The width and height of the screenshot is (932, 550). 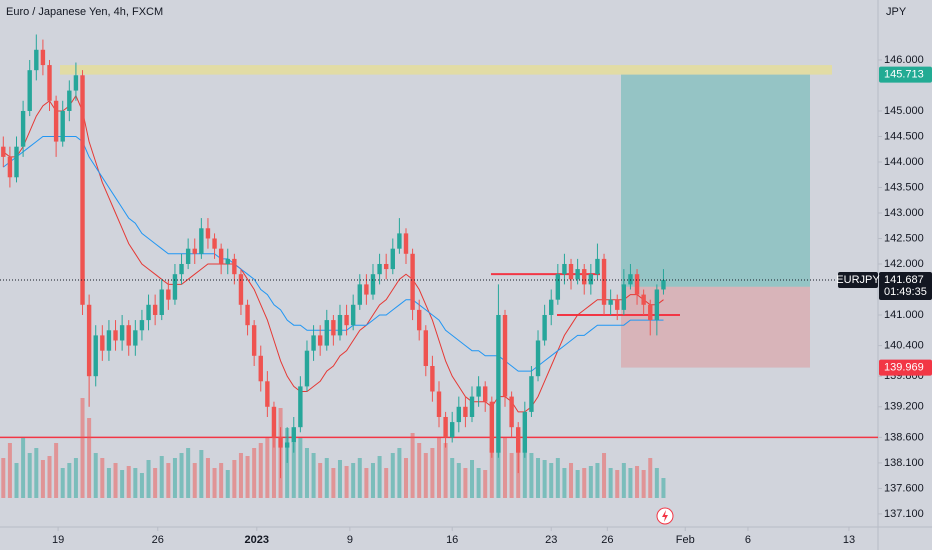 I want to click on resistance-band, so click(x=446, y=70).